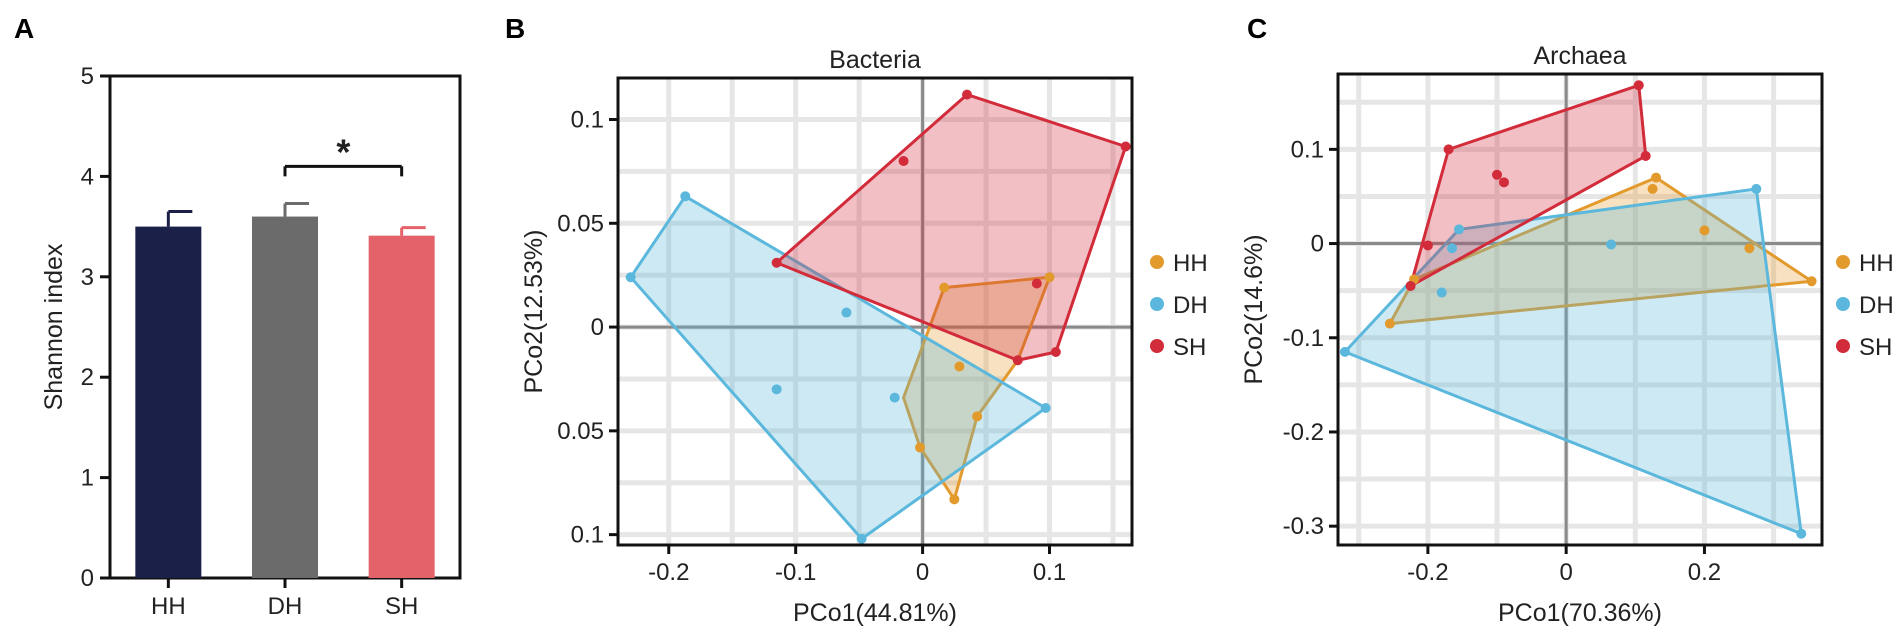  What do you see at coordinates (401, 606) in the screenshot?
I see `x-tick-label: SH` at bounding box center [401, 606].